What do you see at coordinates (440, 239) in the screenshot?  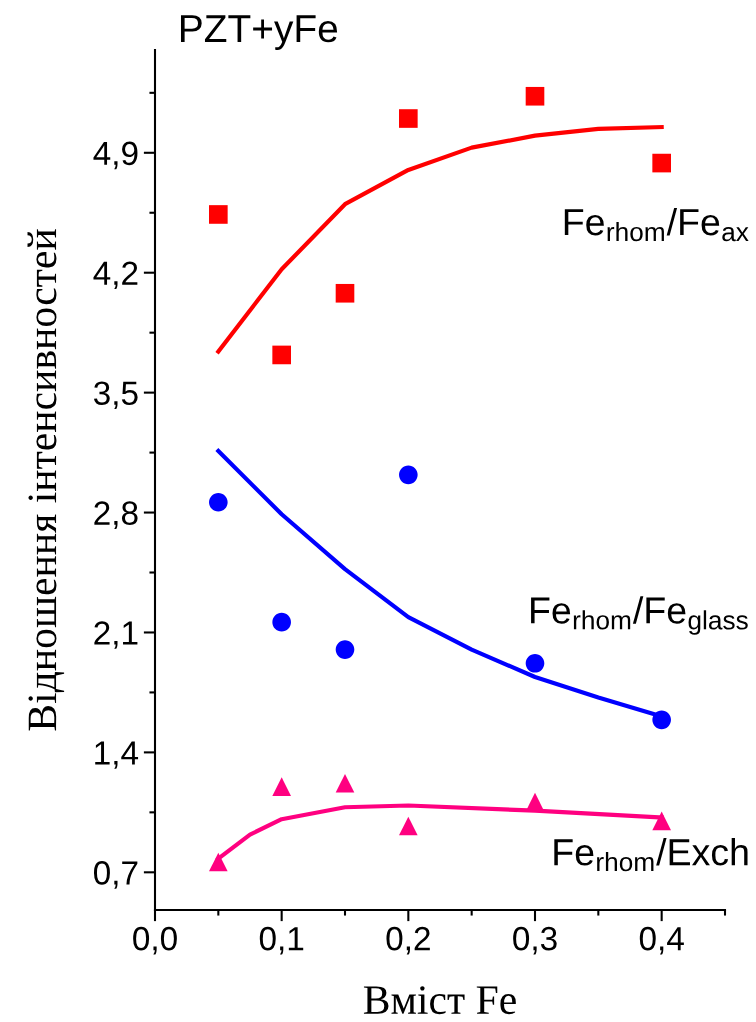 I see `line-series` at bounding box center [440, 239].